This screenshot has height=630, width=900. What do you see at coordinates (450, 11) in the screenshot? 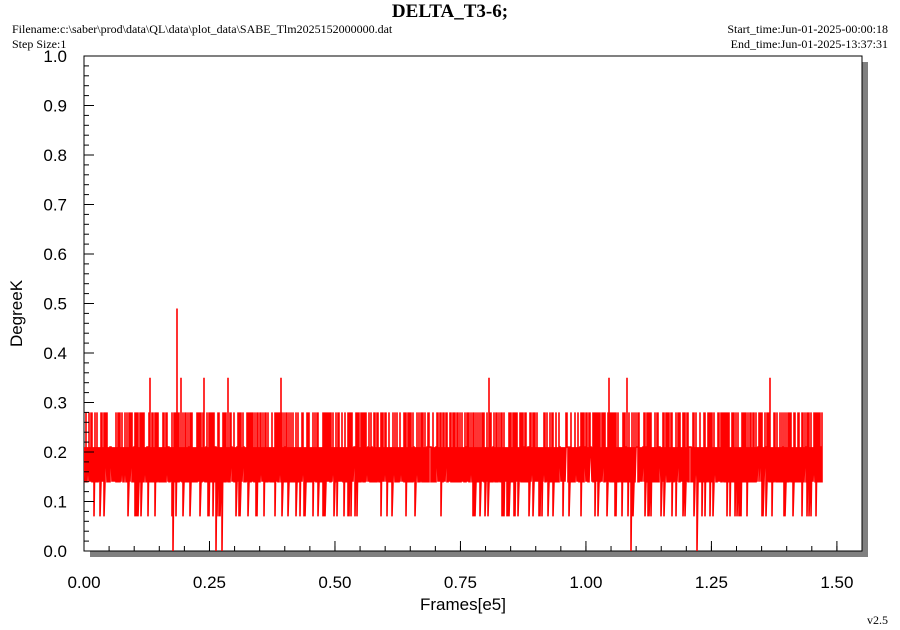
I see `chart-title: DELTA_T3-6;` at bounding box center [450, 11].